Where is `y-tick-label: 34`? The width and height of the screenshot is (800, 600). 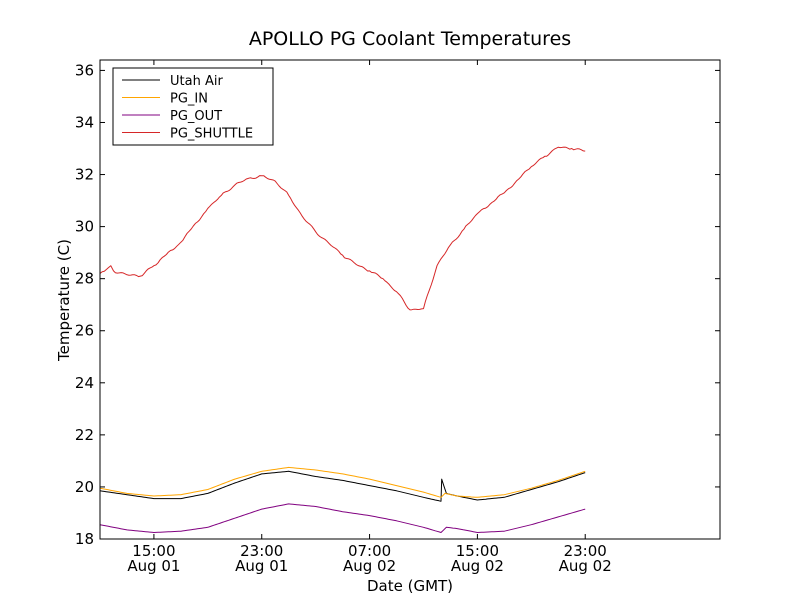
y-tick-label: 34 is located at coordinates (84, 122).